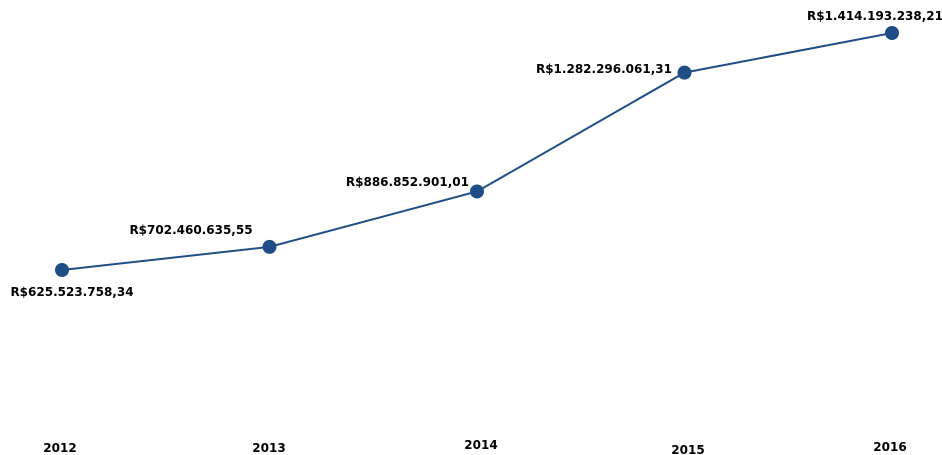 This screenshot has height=455, width=942. I want to click on data-point-2015, so click(684, 72).